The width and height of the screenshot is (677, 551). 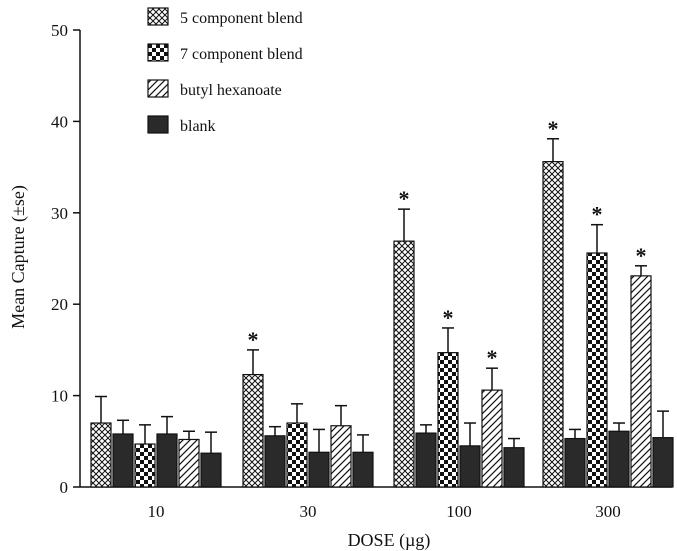 I want to click on x-tick-label: 300, so click(x=608, y=511).